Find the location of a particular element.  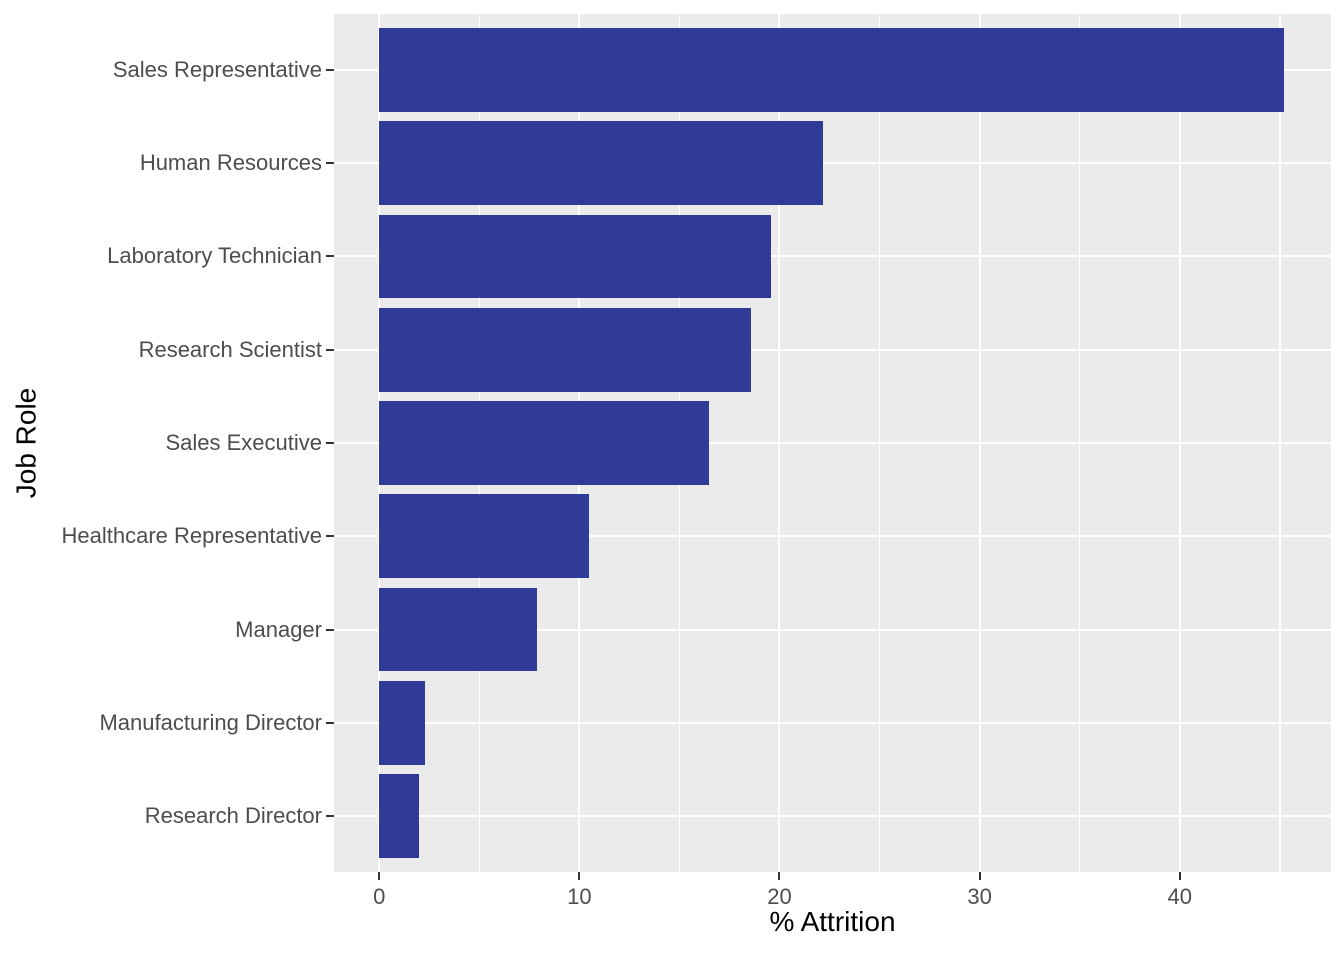

y-tick-label-healthcare-representative: Healthcare Representative is located at coordinates (191, 536).